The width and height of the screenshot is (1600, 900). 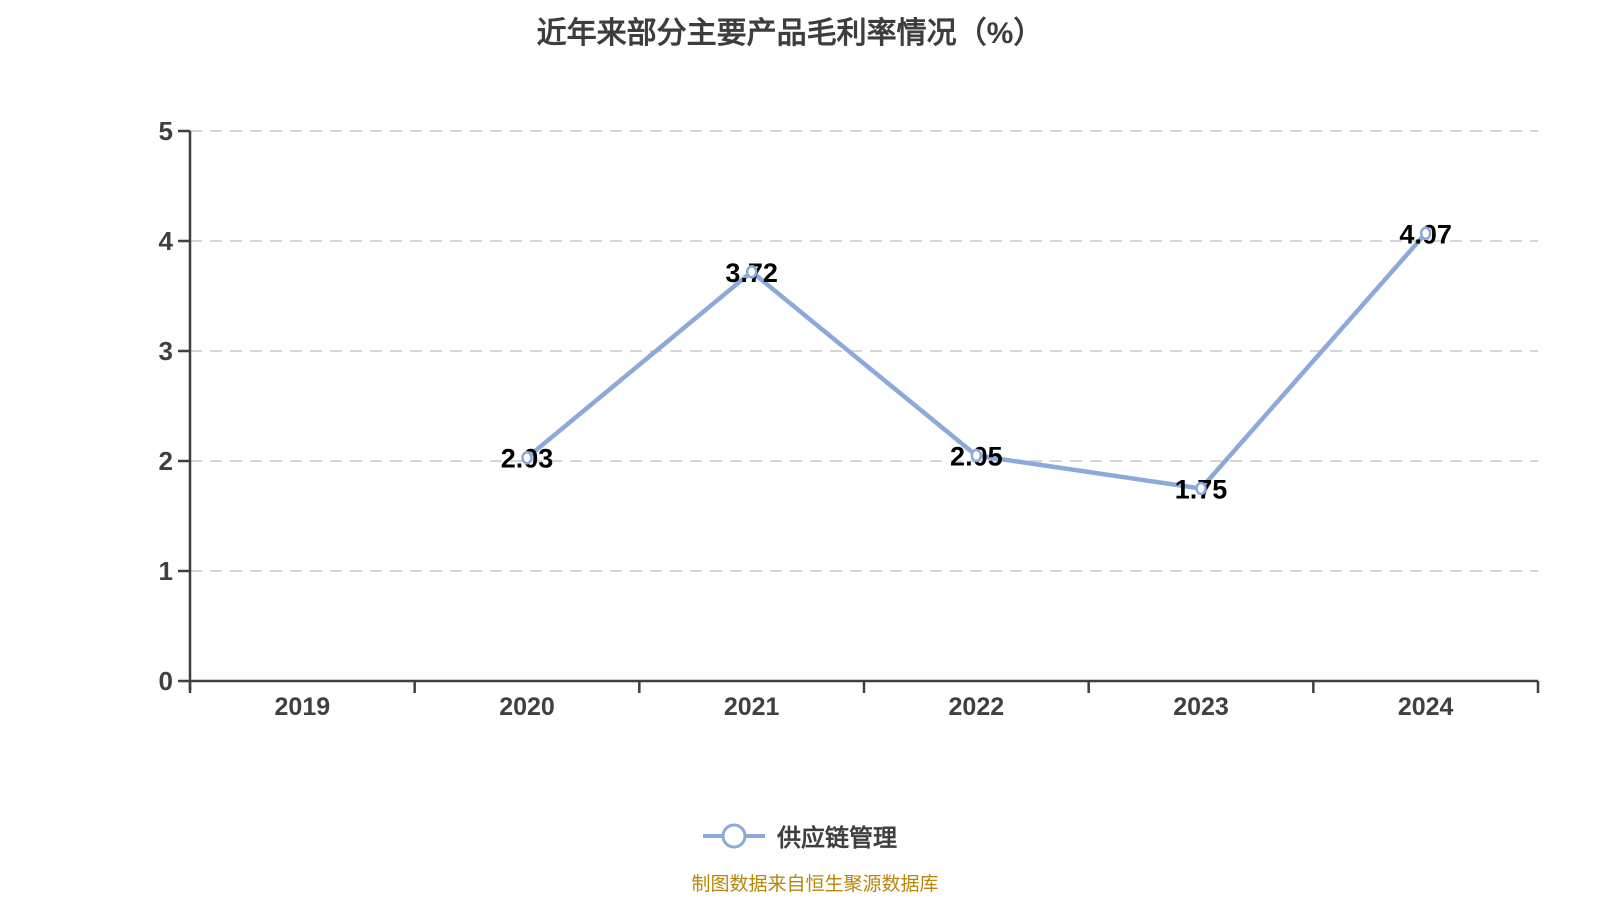 What do you see at coordinates (166, 461) in the screenshot?
I see `y-tick-label: 2` at bounding box center [166, 461].